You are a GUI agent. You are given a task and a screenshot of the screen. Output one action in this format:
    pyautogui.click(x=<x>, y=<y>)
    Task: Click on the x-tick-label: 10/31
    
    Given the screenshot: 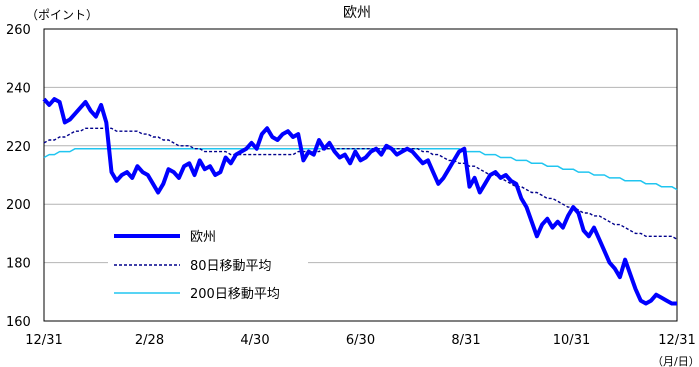 What is the action you would take?
    pyautogui.click(x=571, y=340)
    